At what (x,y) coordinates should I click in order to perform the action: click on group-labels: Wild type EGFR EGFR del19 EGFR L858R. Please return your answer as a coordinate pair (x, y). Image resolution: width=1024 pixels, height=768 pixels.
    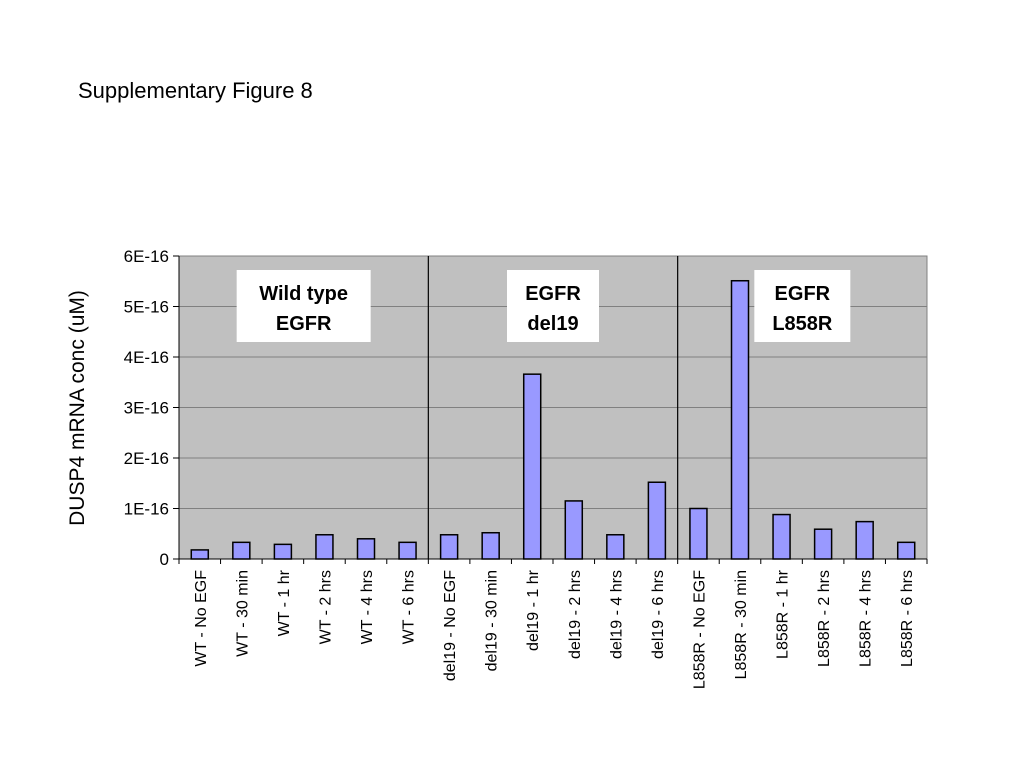
    Looking at the image, I should click on (543, 306).